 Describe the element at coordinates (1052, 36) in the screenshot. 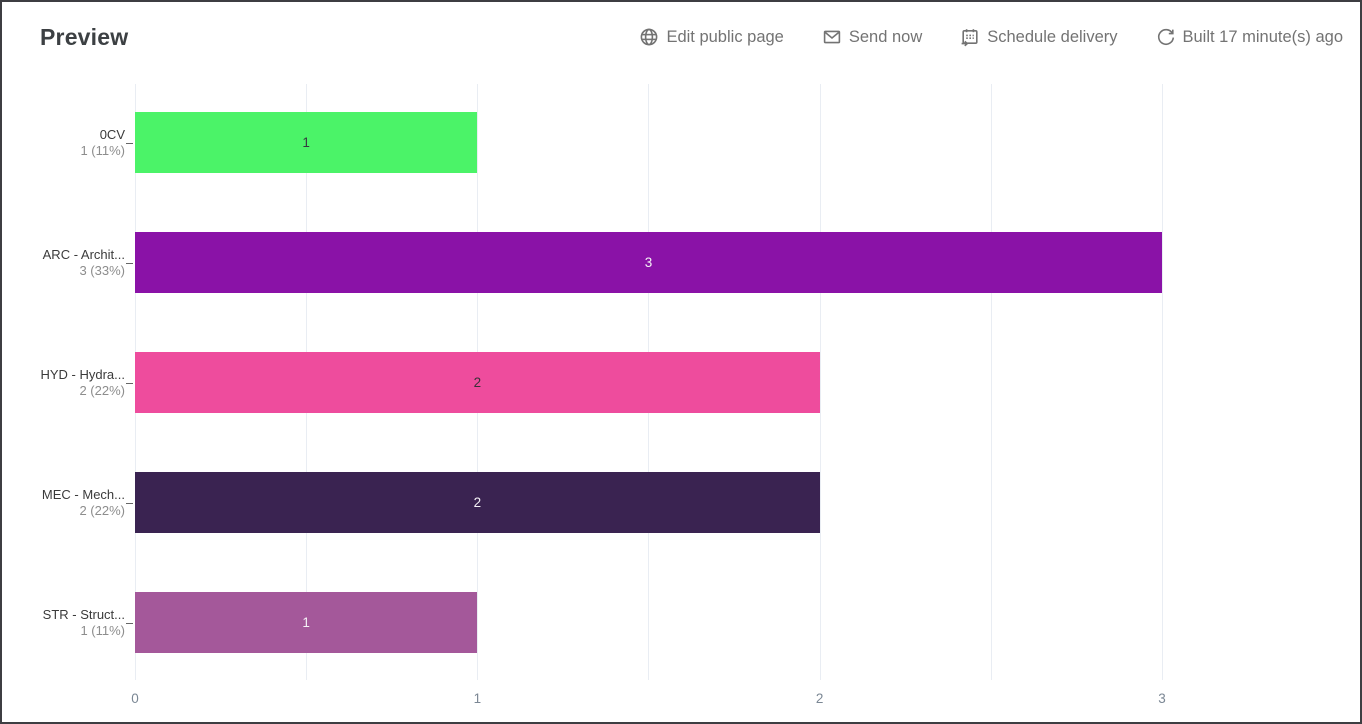

I see `action-label: Schedule delivery` at that location.